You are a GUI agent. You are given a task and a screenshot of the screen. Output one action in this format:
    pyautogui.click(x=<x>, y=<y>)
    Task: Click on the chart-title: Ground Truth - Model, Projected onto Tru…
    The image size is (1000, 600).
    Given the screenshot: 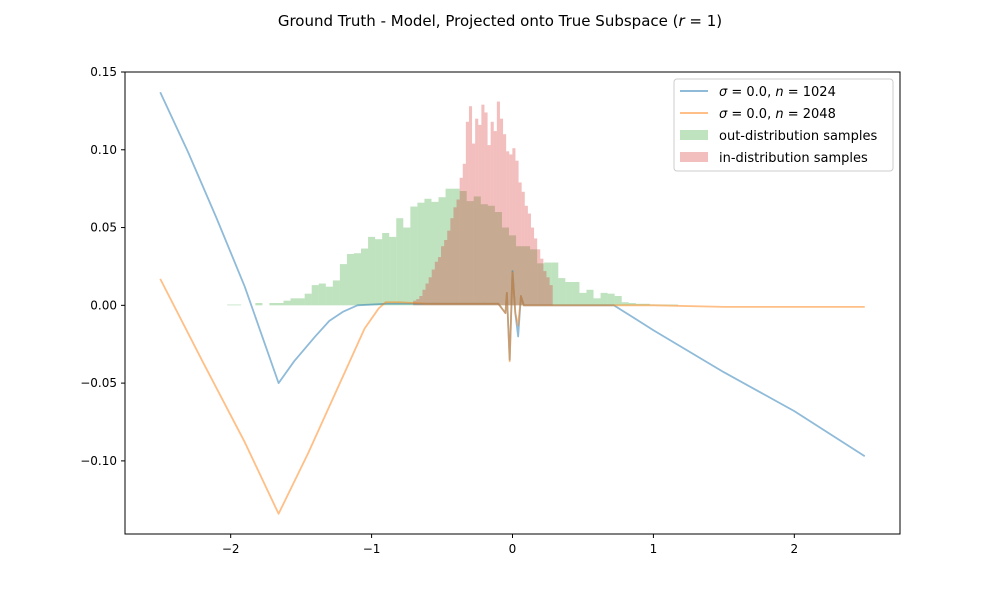 What is the action you would take?
    pyautogui.click(x=500, y=21)
    